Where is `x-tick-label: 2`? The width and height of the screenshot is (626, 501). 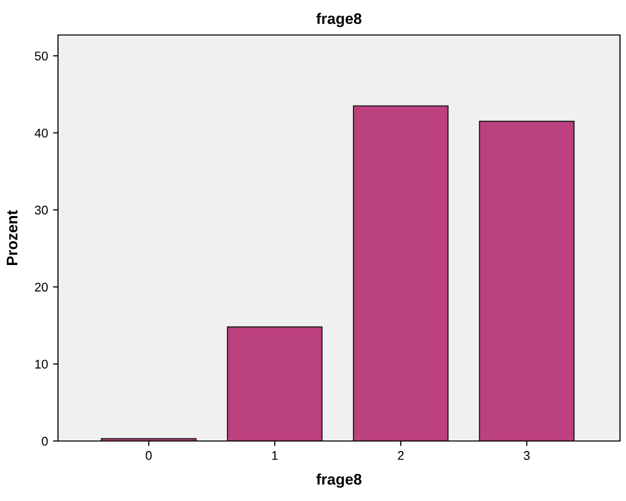 x-tick-label: 2 is located at coordinates (401, 455).